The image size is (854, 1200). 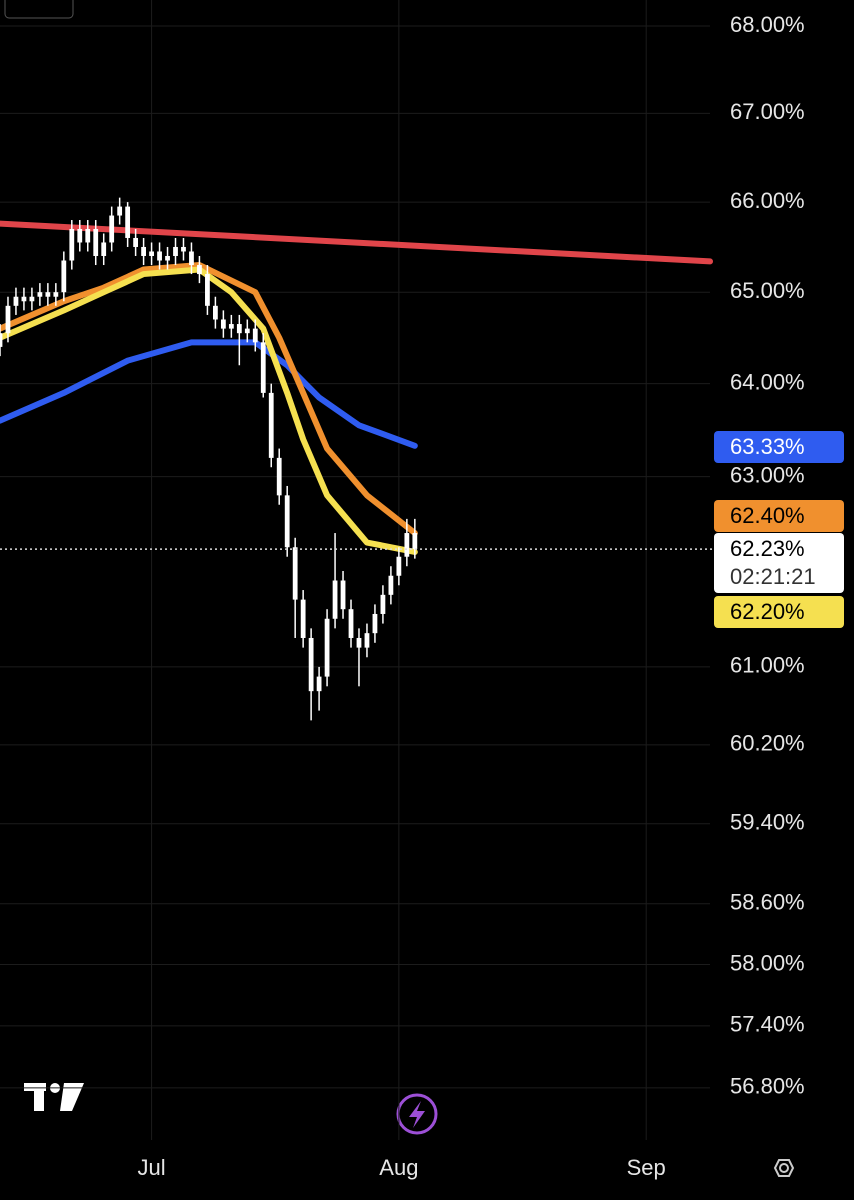 What do you see at coordinates (767, 381) in the screenshot?
I see `y-tick-label: 64.00%` at bounding box center [767, 381].